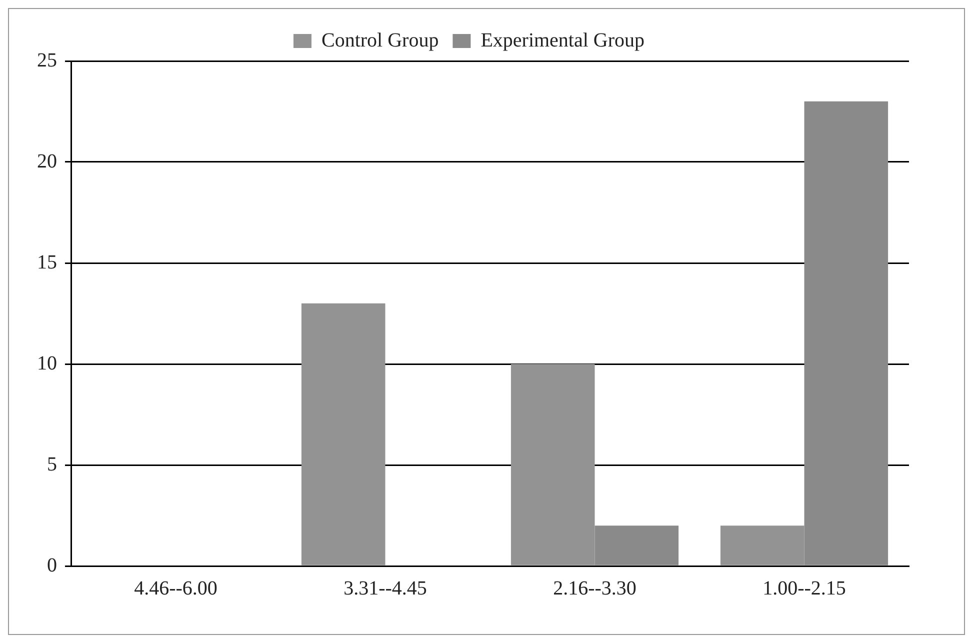 The height and width of the screenshot is (643, 973). I want to click on y-tick-label: 20, so click(47, 161).